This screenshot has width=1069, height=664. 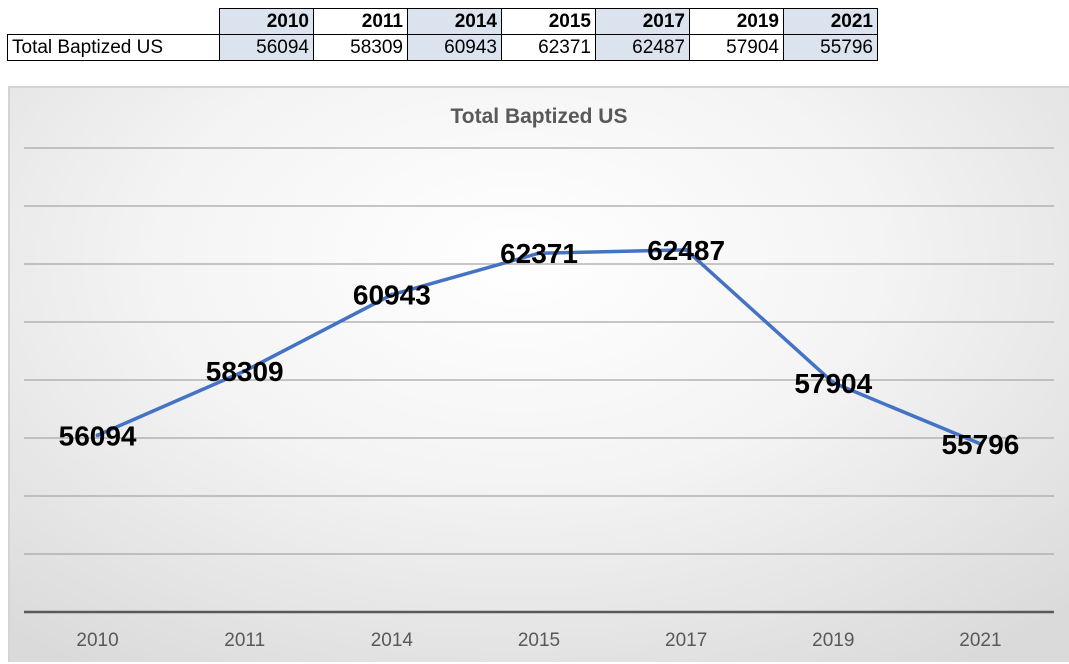 I want to click on data-label: 62487, so click(x=686, y=250).